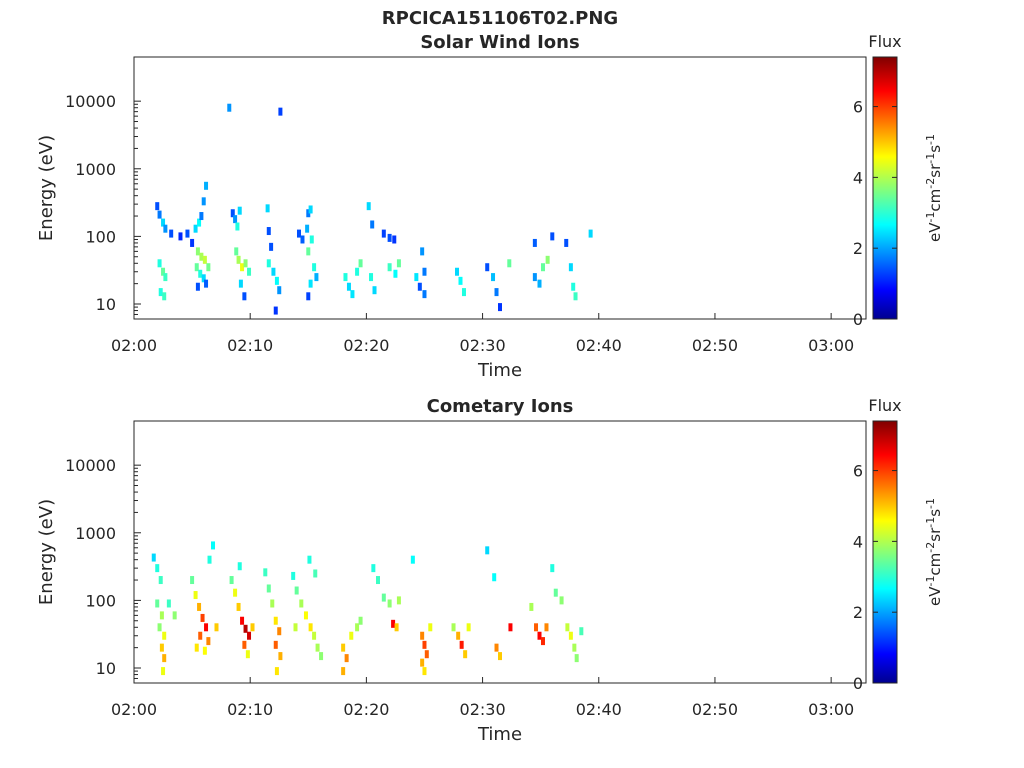 This screenshot has width=1024, height=768. I want to click on y-tick-label: 1000, so click(95, 533).